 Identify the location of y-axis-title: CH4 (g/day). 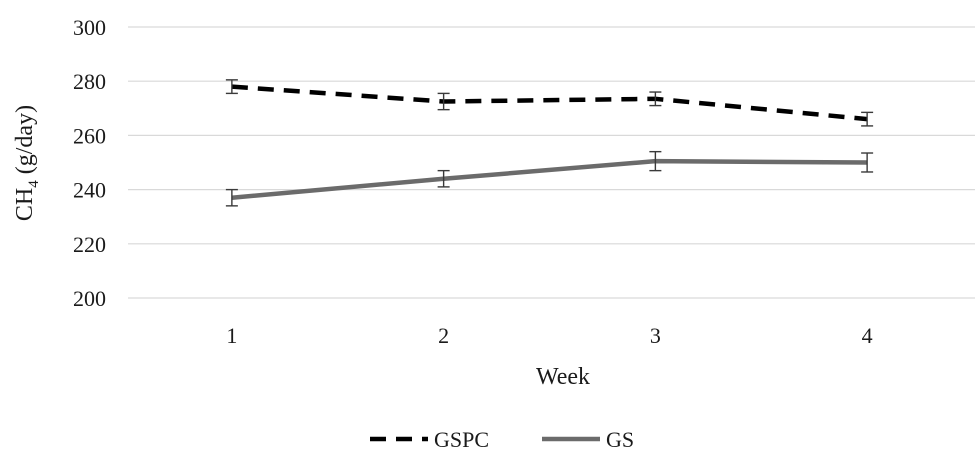
(27, 163).